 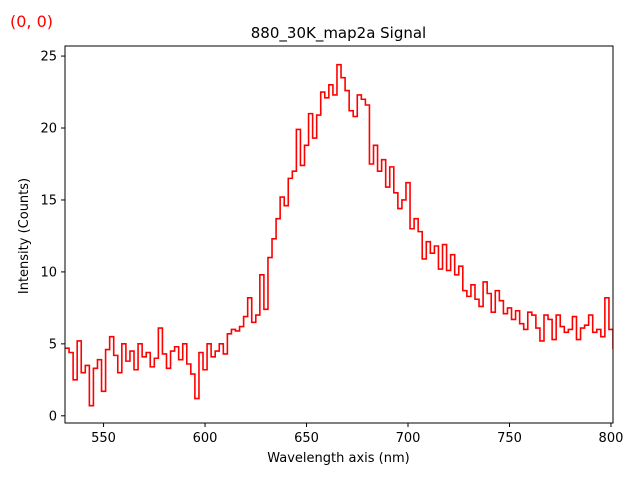 I want to click on y-axis-label: Intensity (Counts), so click(x=24, y=236).